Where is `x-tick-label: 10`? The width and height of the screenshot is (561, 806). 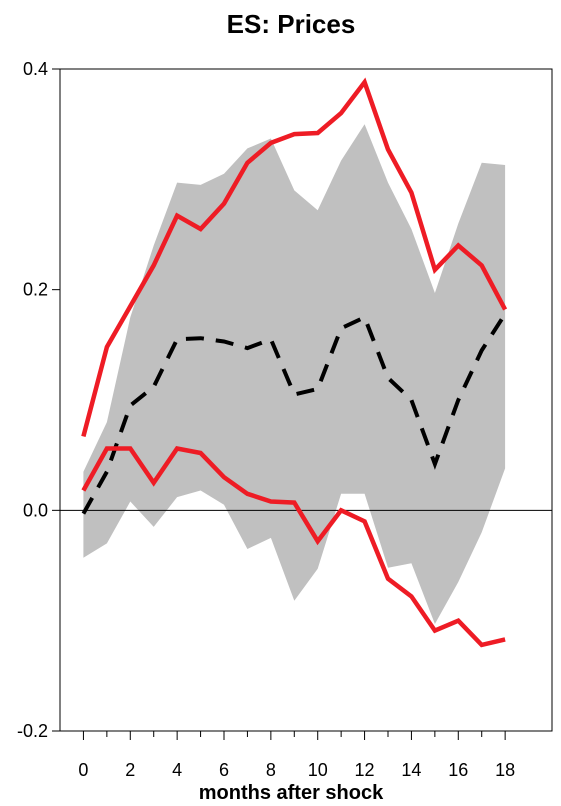 x-tick-label: 10 is located at coordinates (318, 770).